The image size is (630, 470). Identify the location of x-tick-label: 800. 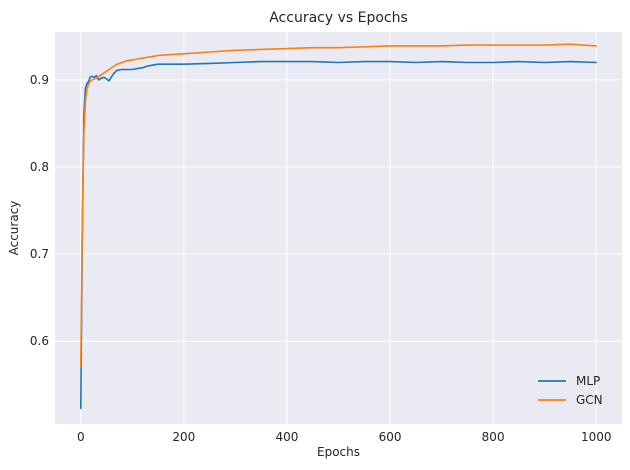
(493, 437).